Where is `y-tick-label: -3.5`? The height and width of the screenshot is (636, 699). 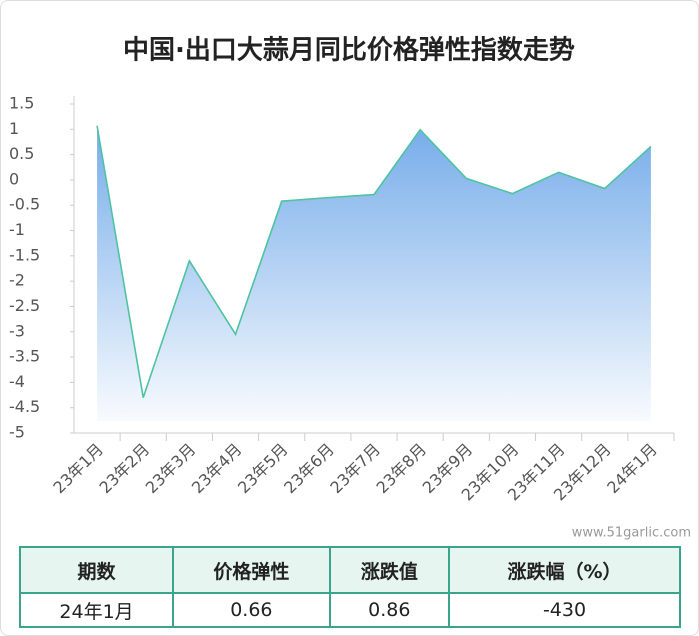
y-tick-label: -3.5 is located at coordinates (24, 356).